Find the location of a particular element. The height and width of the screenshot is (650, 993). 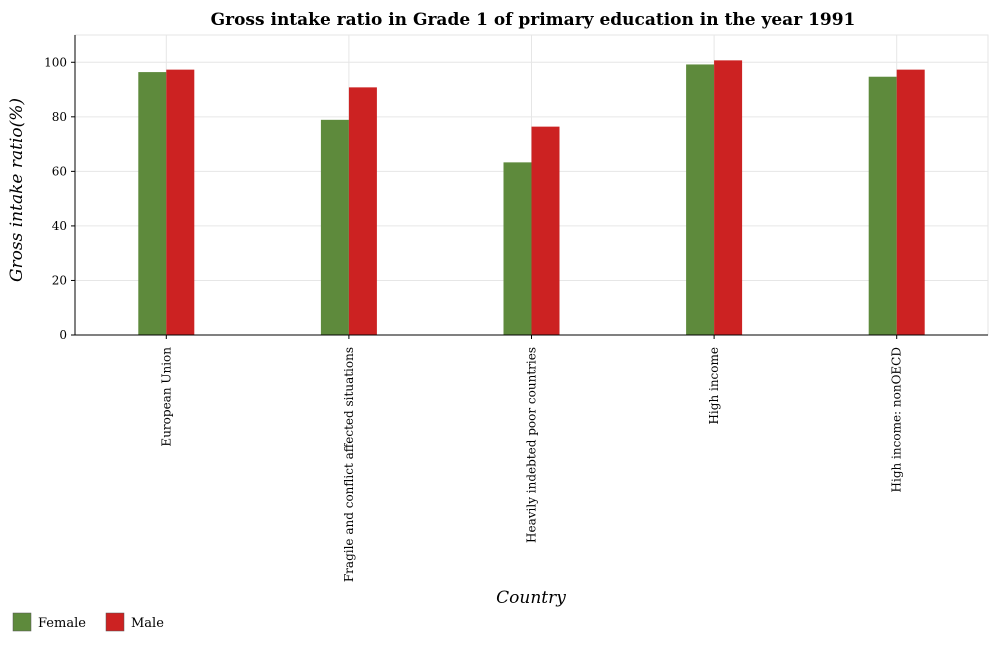

y-tick-label: 100 is located at coordinates (55, 62).